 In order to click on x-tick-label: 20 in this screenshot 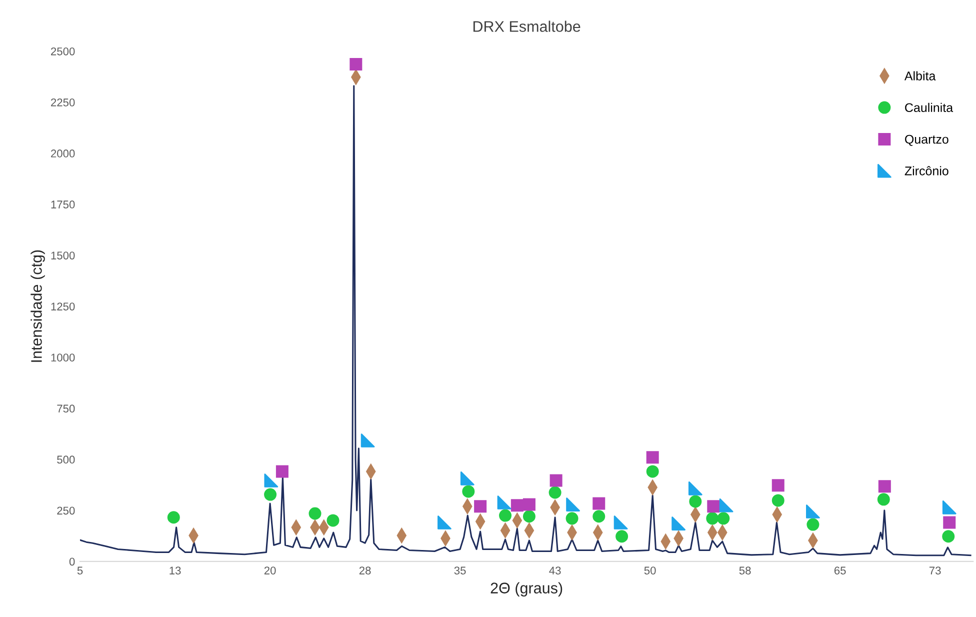, I will do `click(270, 570)`.